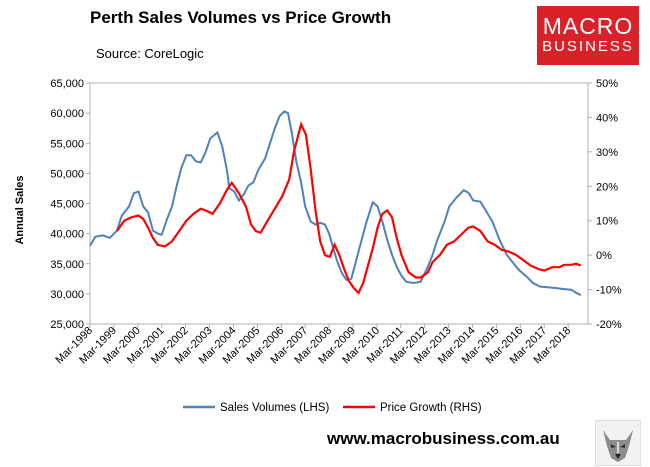 The height and width of the screenshot is (467, 650). I want to click on legend-label-sales: Sales Volumes (LHS), so click(274, 408).